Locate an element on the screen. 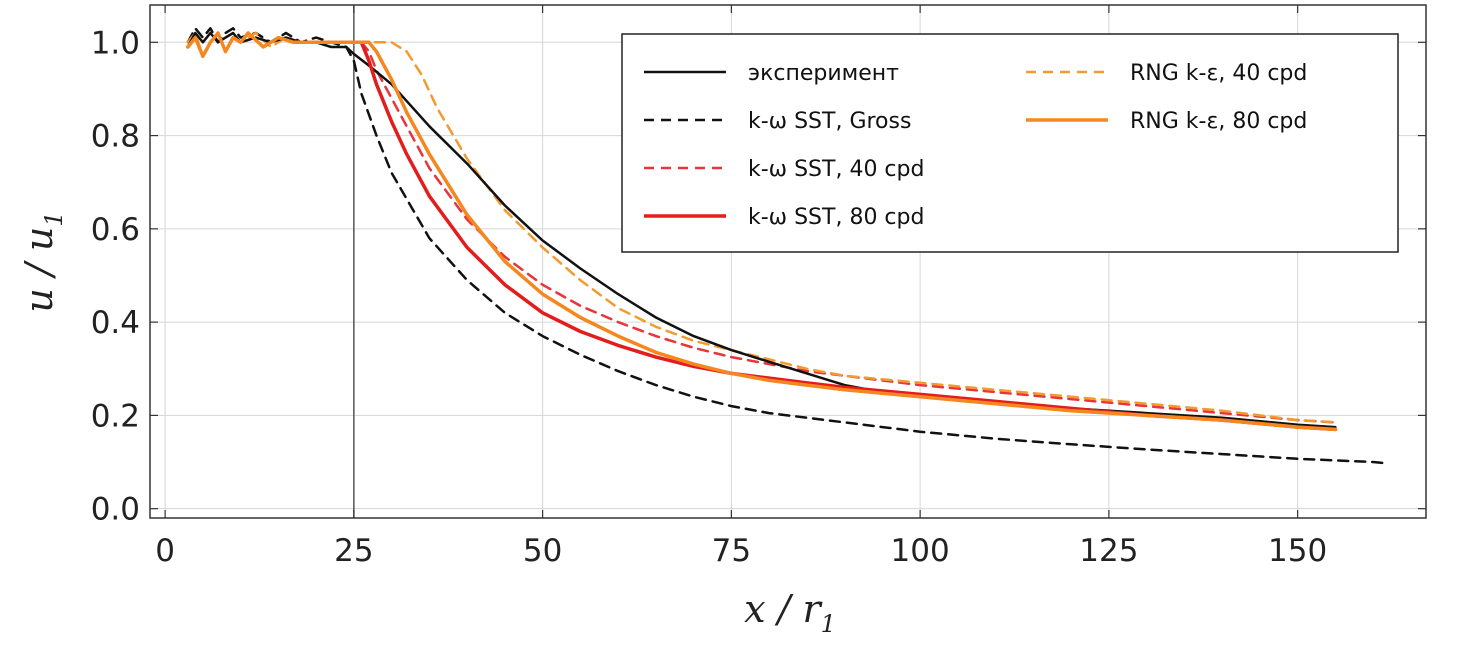  y-tick-label: 0.0 is located at coordinates (115, 510).